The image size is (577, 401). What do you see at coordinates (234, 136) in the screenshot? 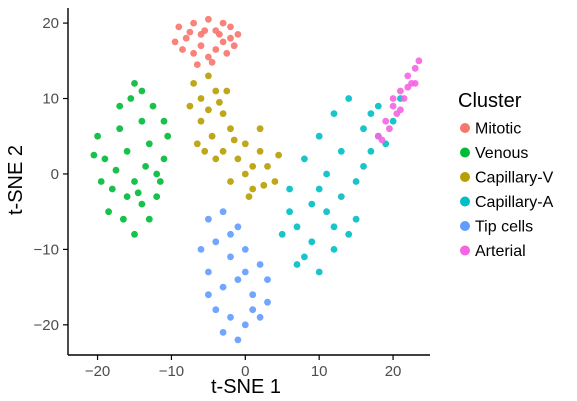
I see `series-capillary-v` at bounding box center [234, 136].